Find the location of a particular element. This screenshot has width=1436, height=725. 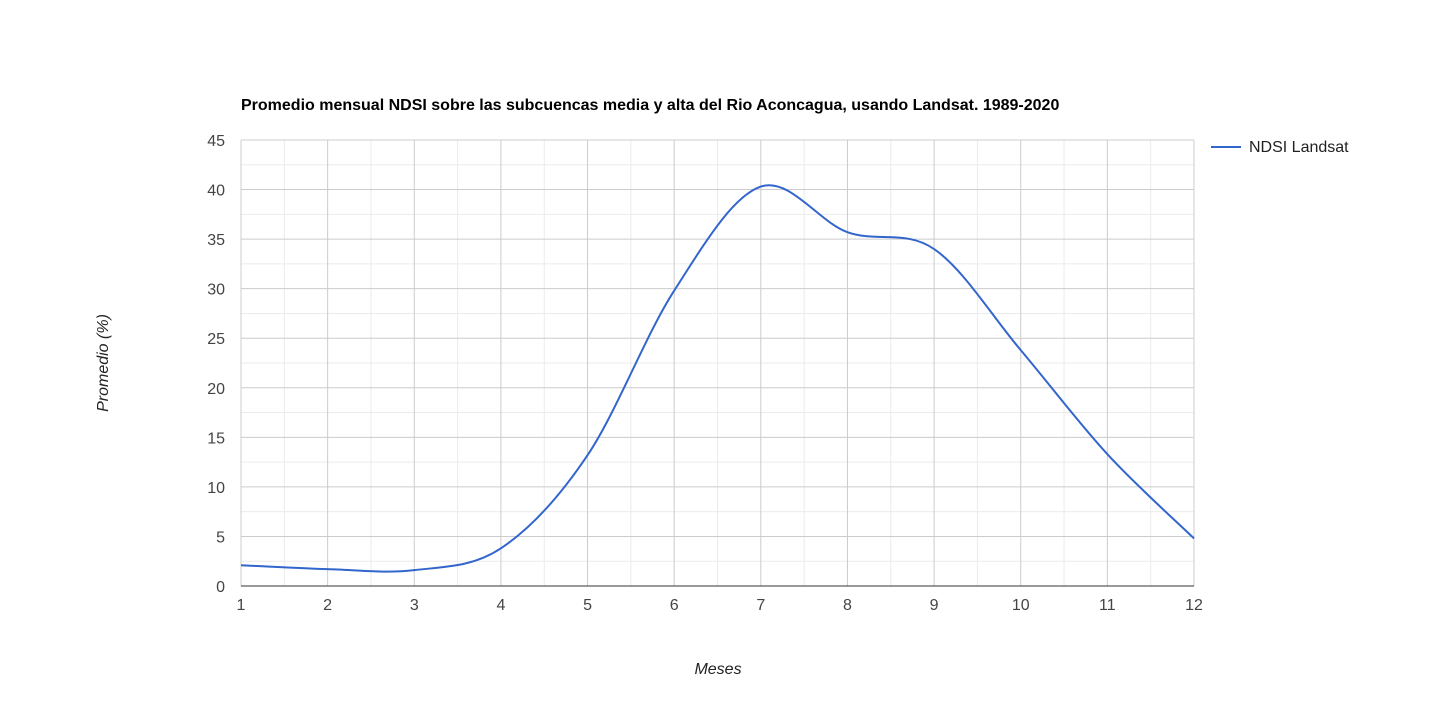

x-tick-label: 12 is located at coordinates (1194, 605).